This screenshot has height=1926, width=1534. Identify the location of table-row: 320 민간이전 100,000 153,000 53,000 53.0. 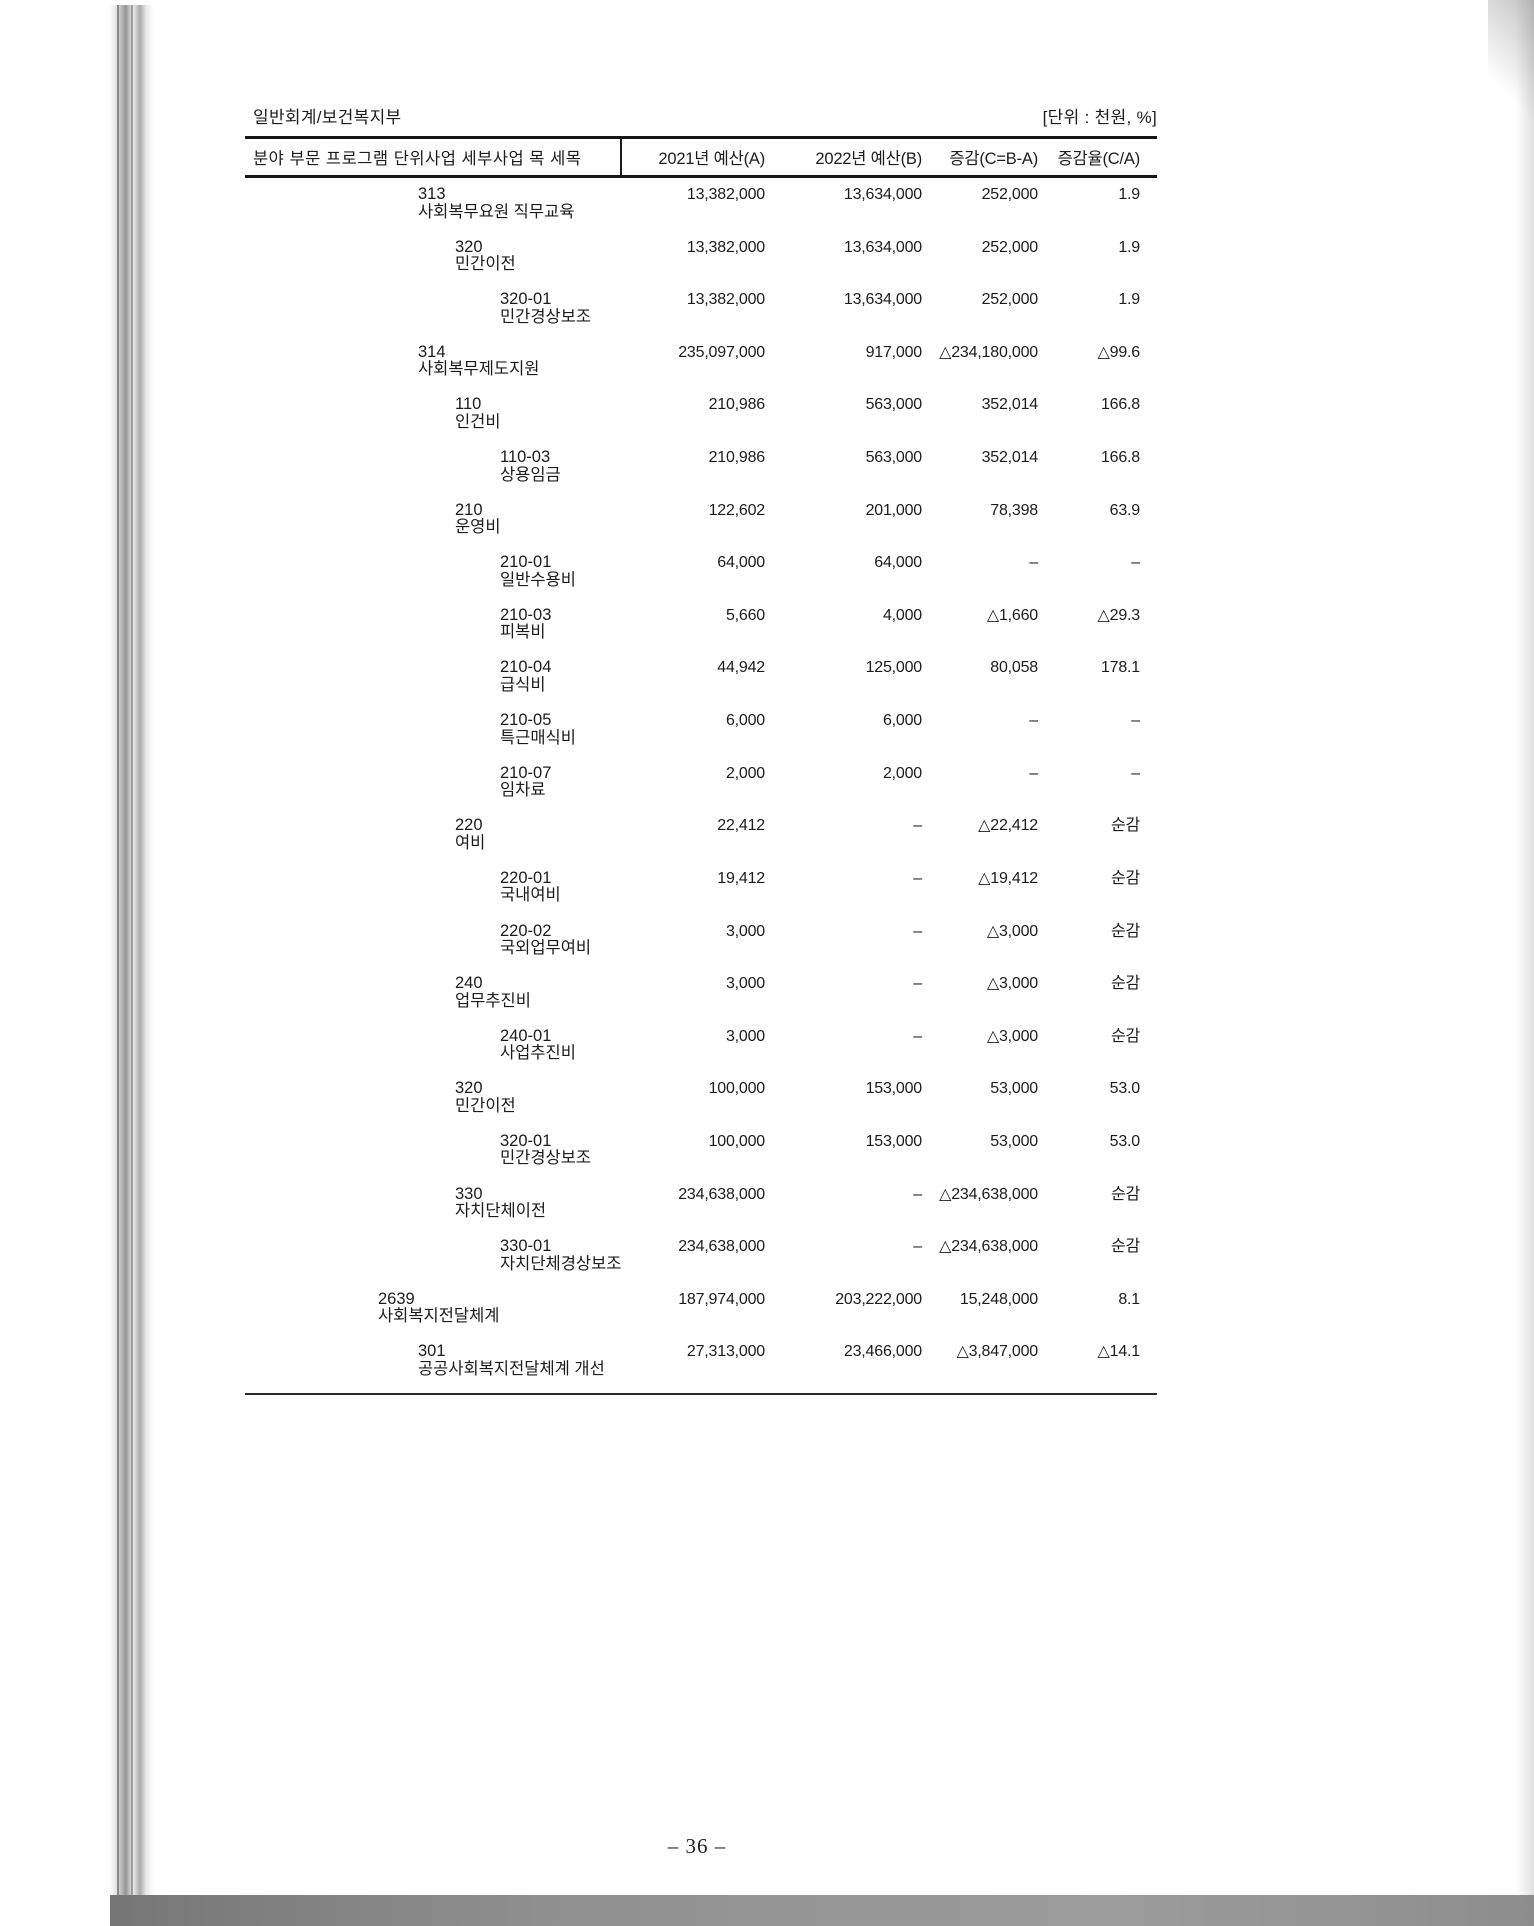
(701, 1106).